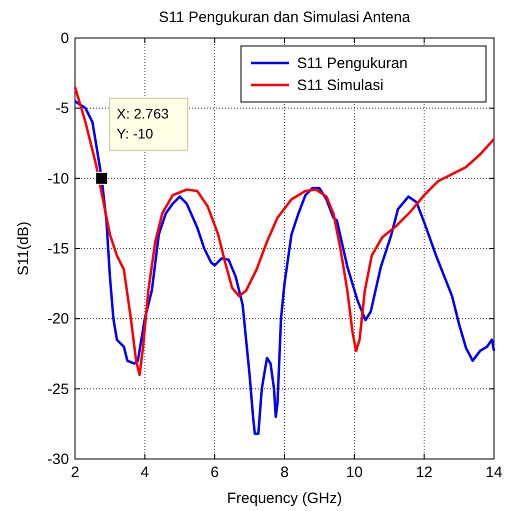 The height and width of the screenshot is (511, 507). Describe the element at coordinates (494, 472) in the screenshot. I see `x-tick-label: 14` at that location.